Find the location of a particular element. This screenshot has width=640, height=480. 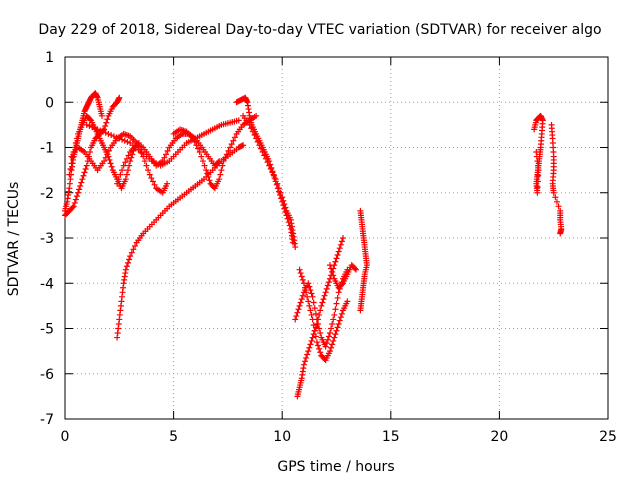

x-tick-label: 20 is located at coordinates (499, 437).